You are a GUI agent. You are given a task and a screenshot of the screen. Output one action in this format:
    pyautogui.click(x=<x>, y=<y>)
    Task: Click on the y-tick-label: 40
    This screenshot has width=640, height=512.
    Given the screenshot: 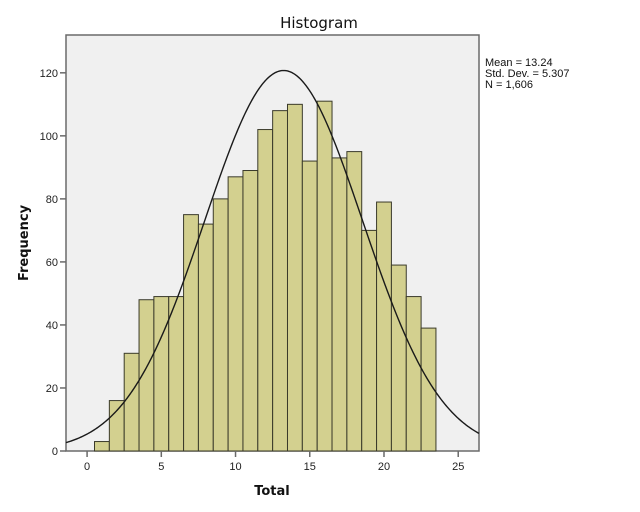 What is the action you would take?
    pyautogui.click(x=52, y=326)
    